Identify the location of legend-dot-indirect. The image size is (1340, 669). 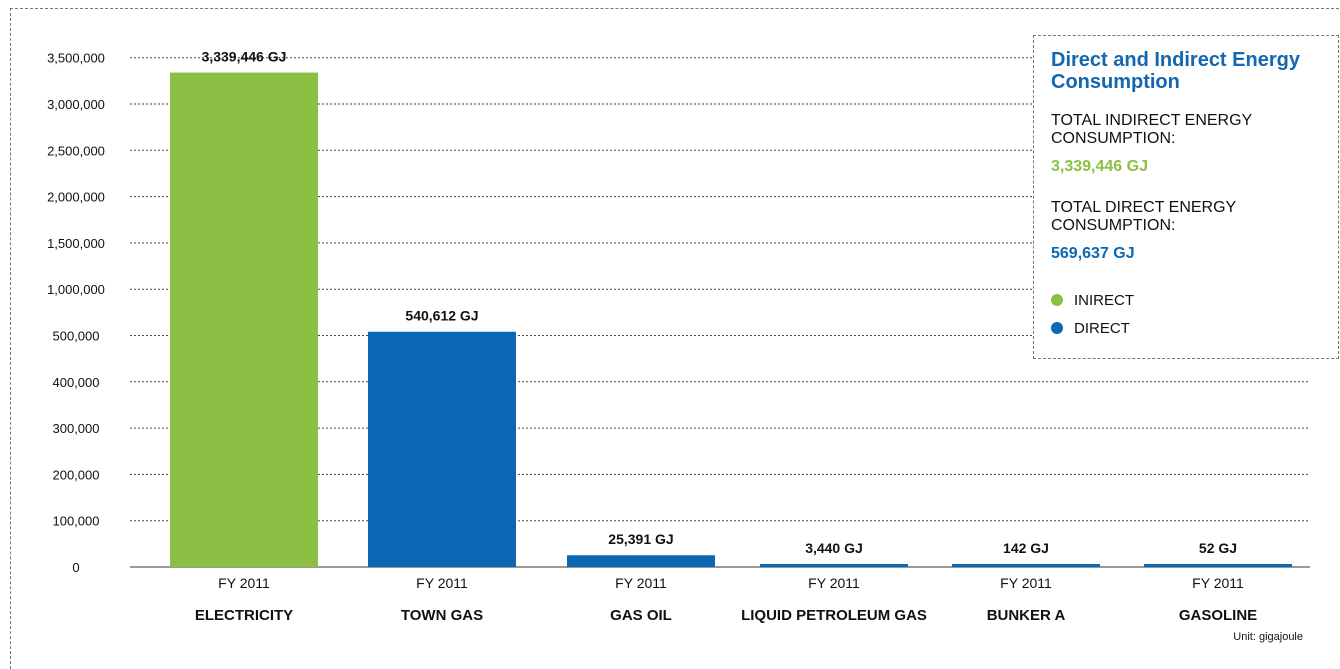
(1057, 300).